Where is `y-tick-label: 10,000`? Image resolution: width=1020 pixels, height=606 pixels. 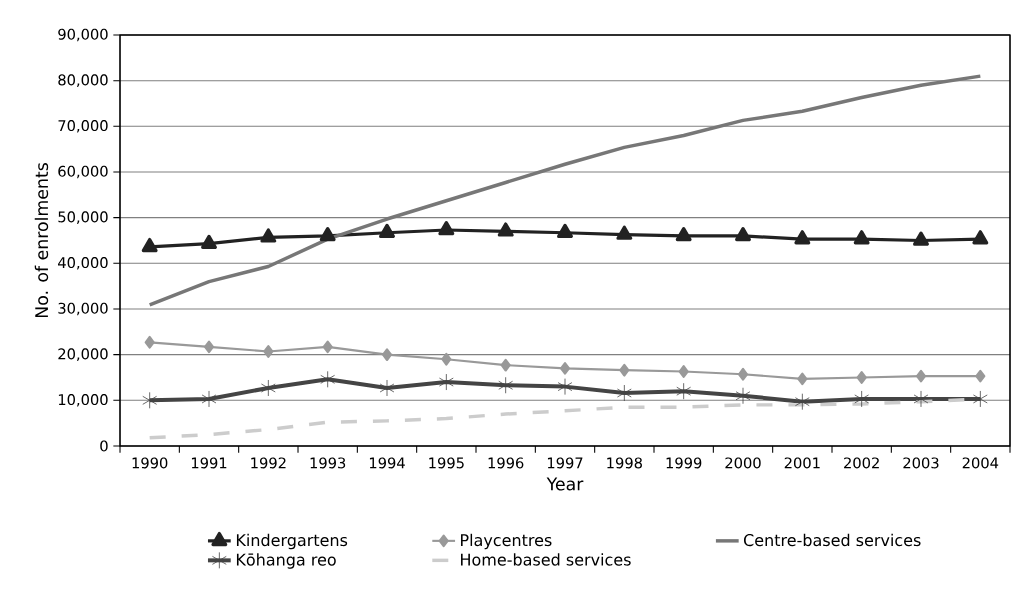
y-tick-label: 10,000 is located at coordinates (83, 400).